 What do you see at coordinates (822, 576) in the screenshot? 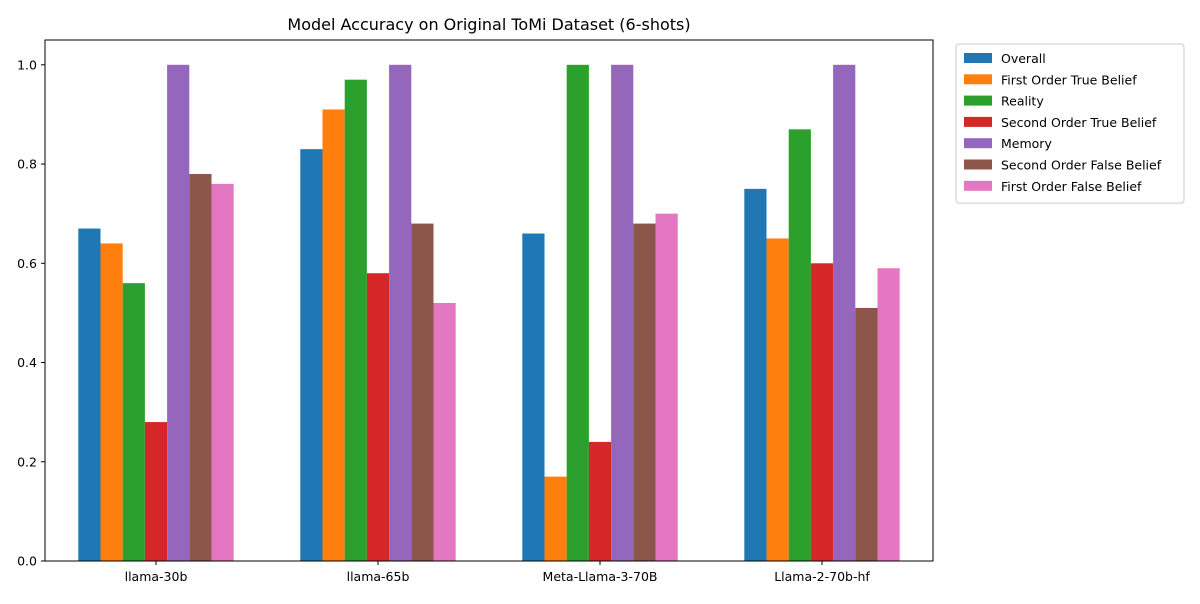
I see `x-tick-label: Llama-2-70b-hf` at bounding box center [822, 576].